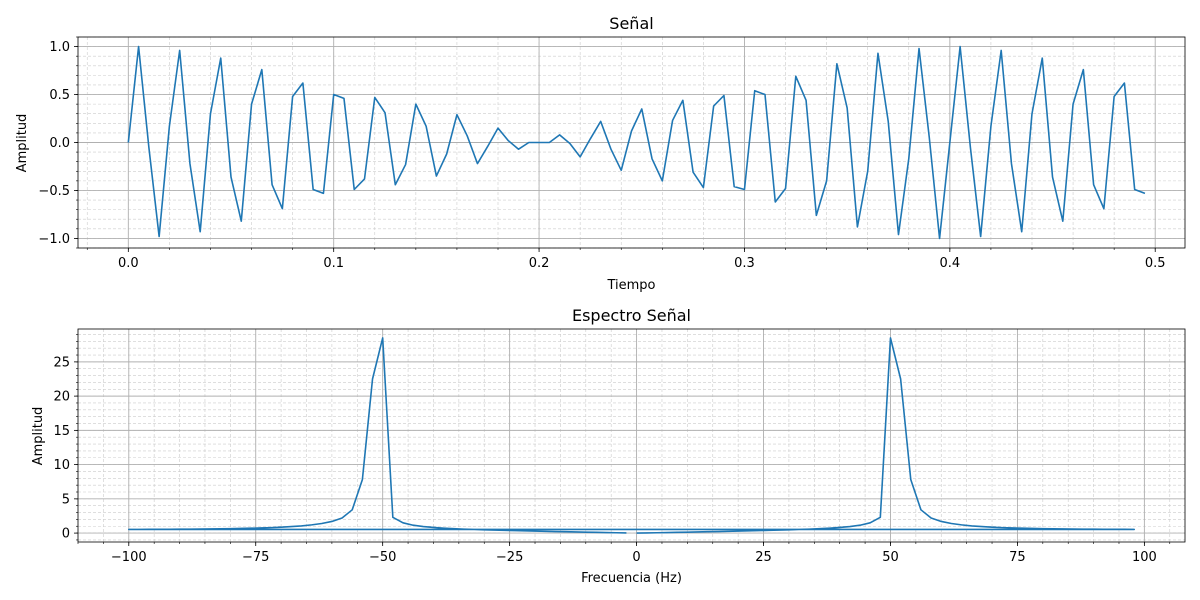  I want to click on y-tick-label: 0.0, so click(59, 143).